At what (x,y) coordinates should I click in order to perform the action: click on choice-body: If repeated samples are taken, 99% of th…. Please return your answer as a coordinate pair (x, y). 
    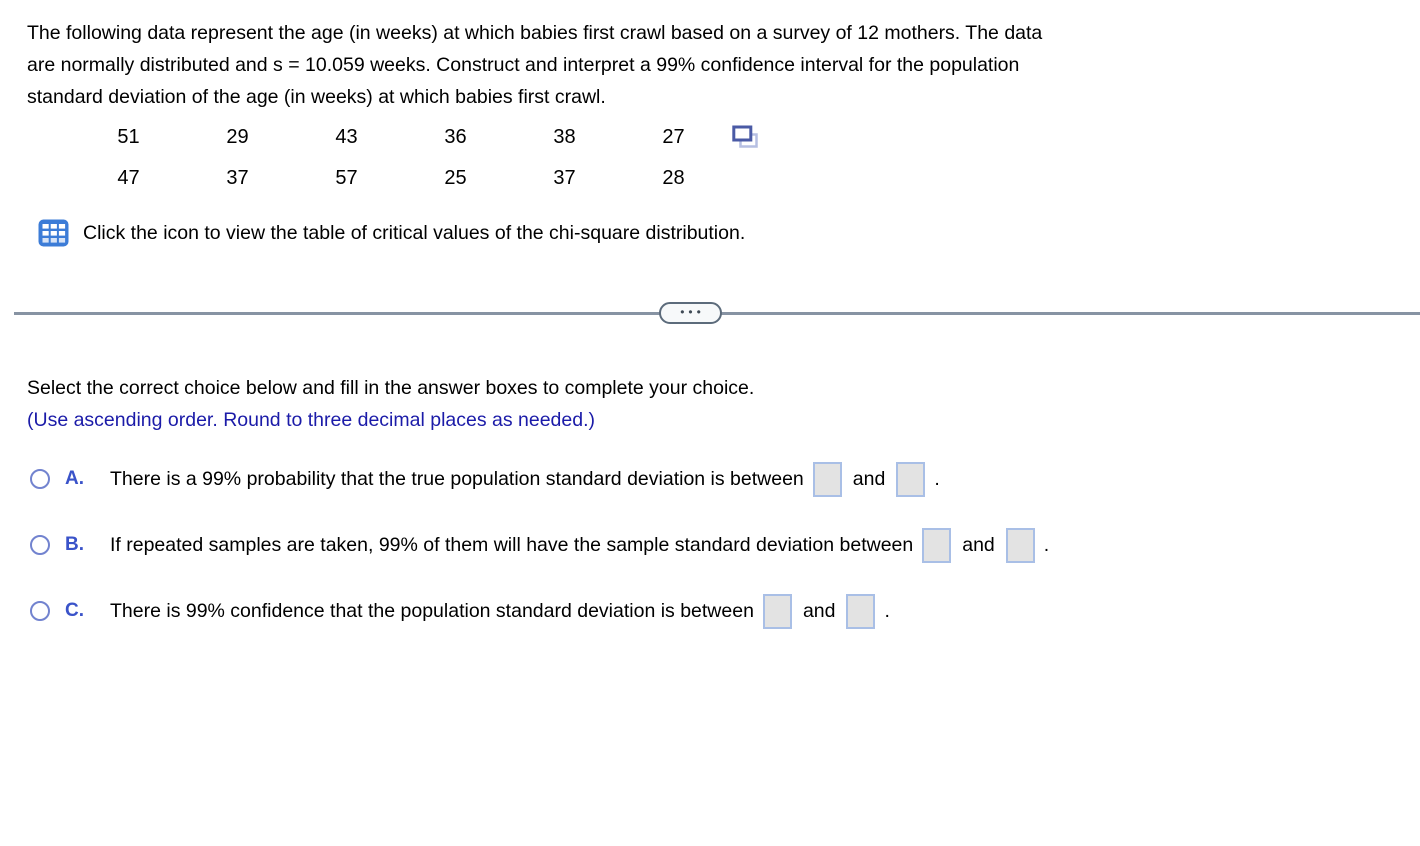
    Looking at the image, I should click on (580, 545).